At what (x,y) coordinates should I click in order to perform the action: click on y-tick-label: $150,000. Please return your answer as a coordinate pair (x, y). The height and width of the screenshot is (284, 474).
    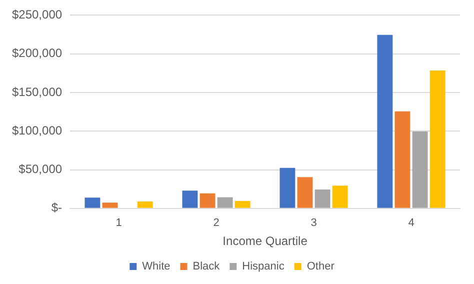
    Looking at the image, I should click on (37, 91).